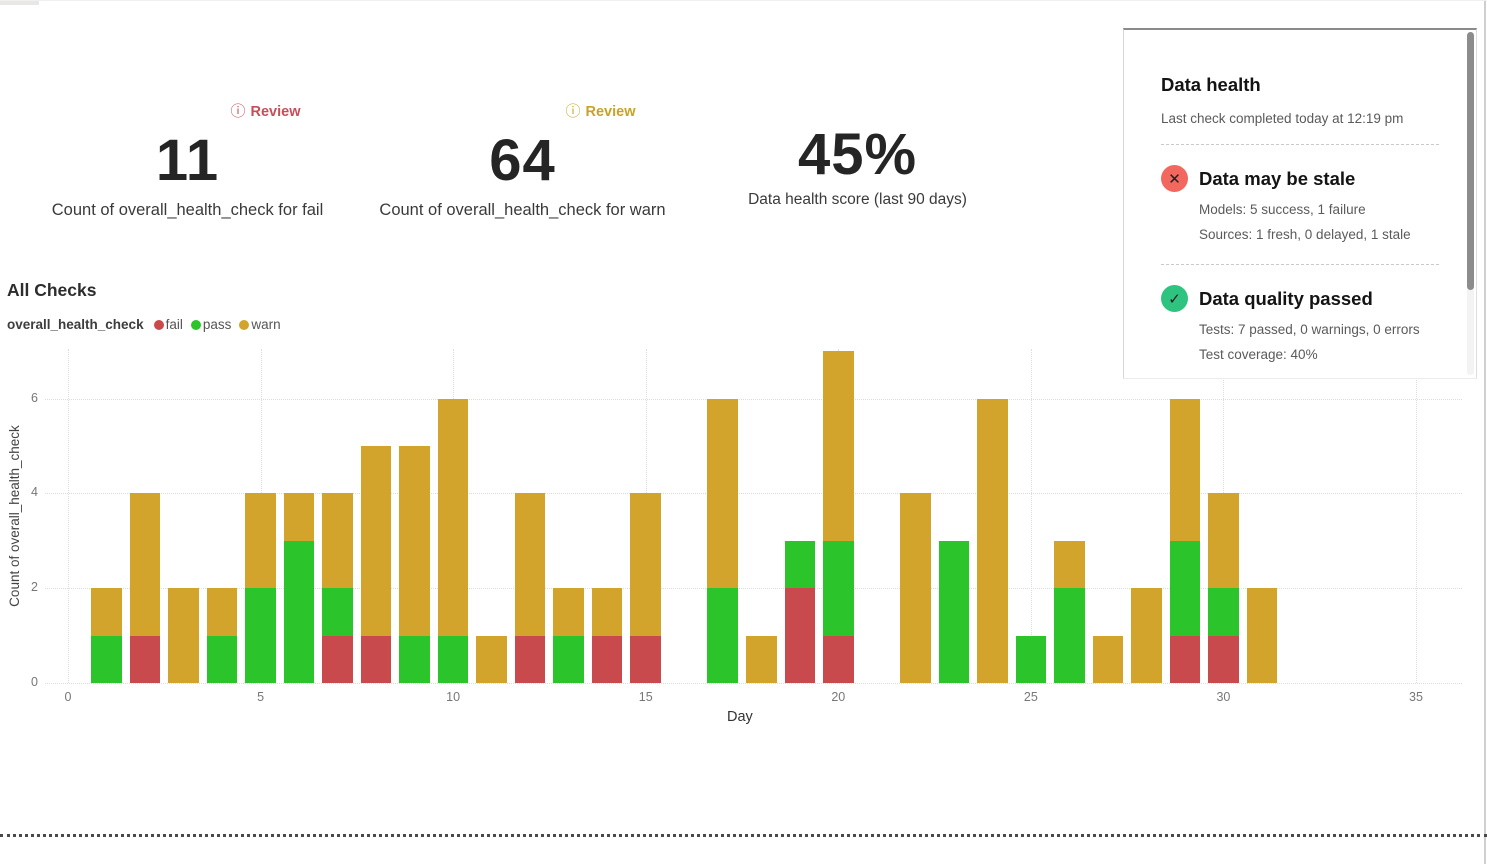  What do you see at coordinates (743, 835) in the screenshot?
I see `page-break-divider` at bounding box center [743, 835].